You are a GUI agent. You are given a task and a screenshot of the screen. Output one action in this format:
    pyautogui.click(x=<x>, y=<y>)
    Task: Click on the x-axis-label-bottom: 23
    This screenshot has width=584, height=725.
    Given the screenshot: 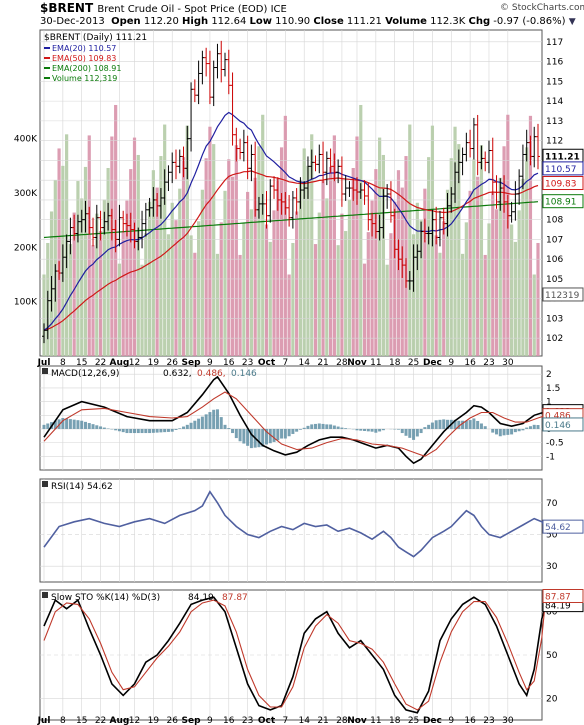 What is the action you would take?
    pyautogui.click(x=488, y=720)
    